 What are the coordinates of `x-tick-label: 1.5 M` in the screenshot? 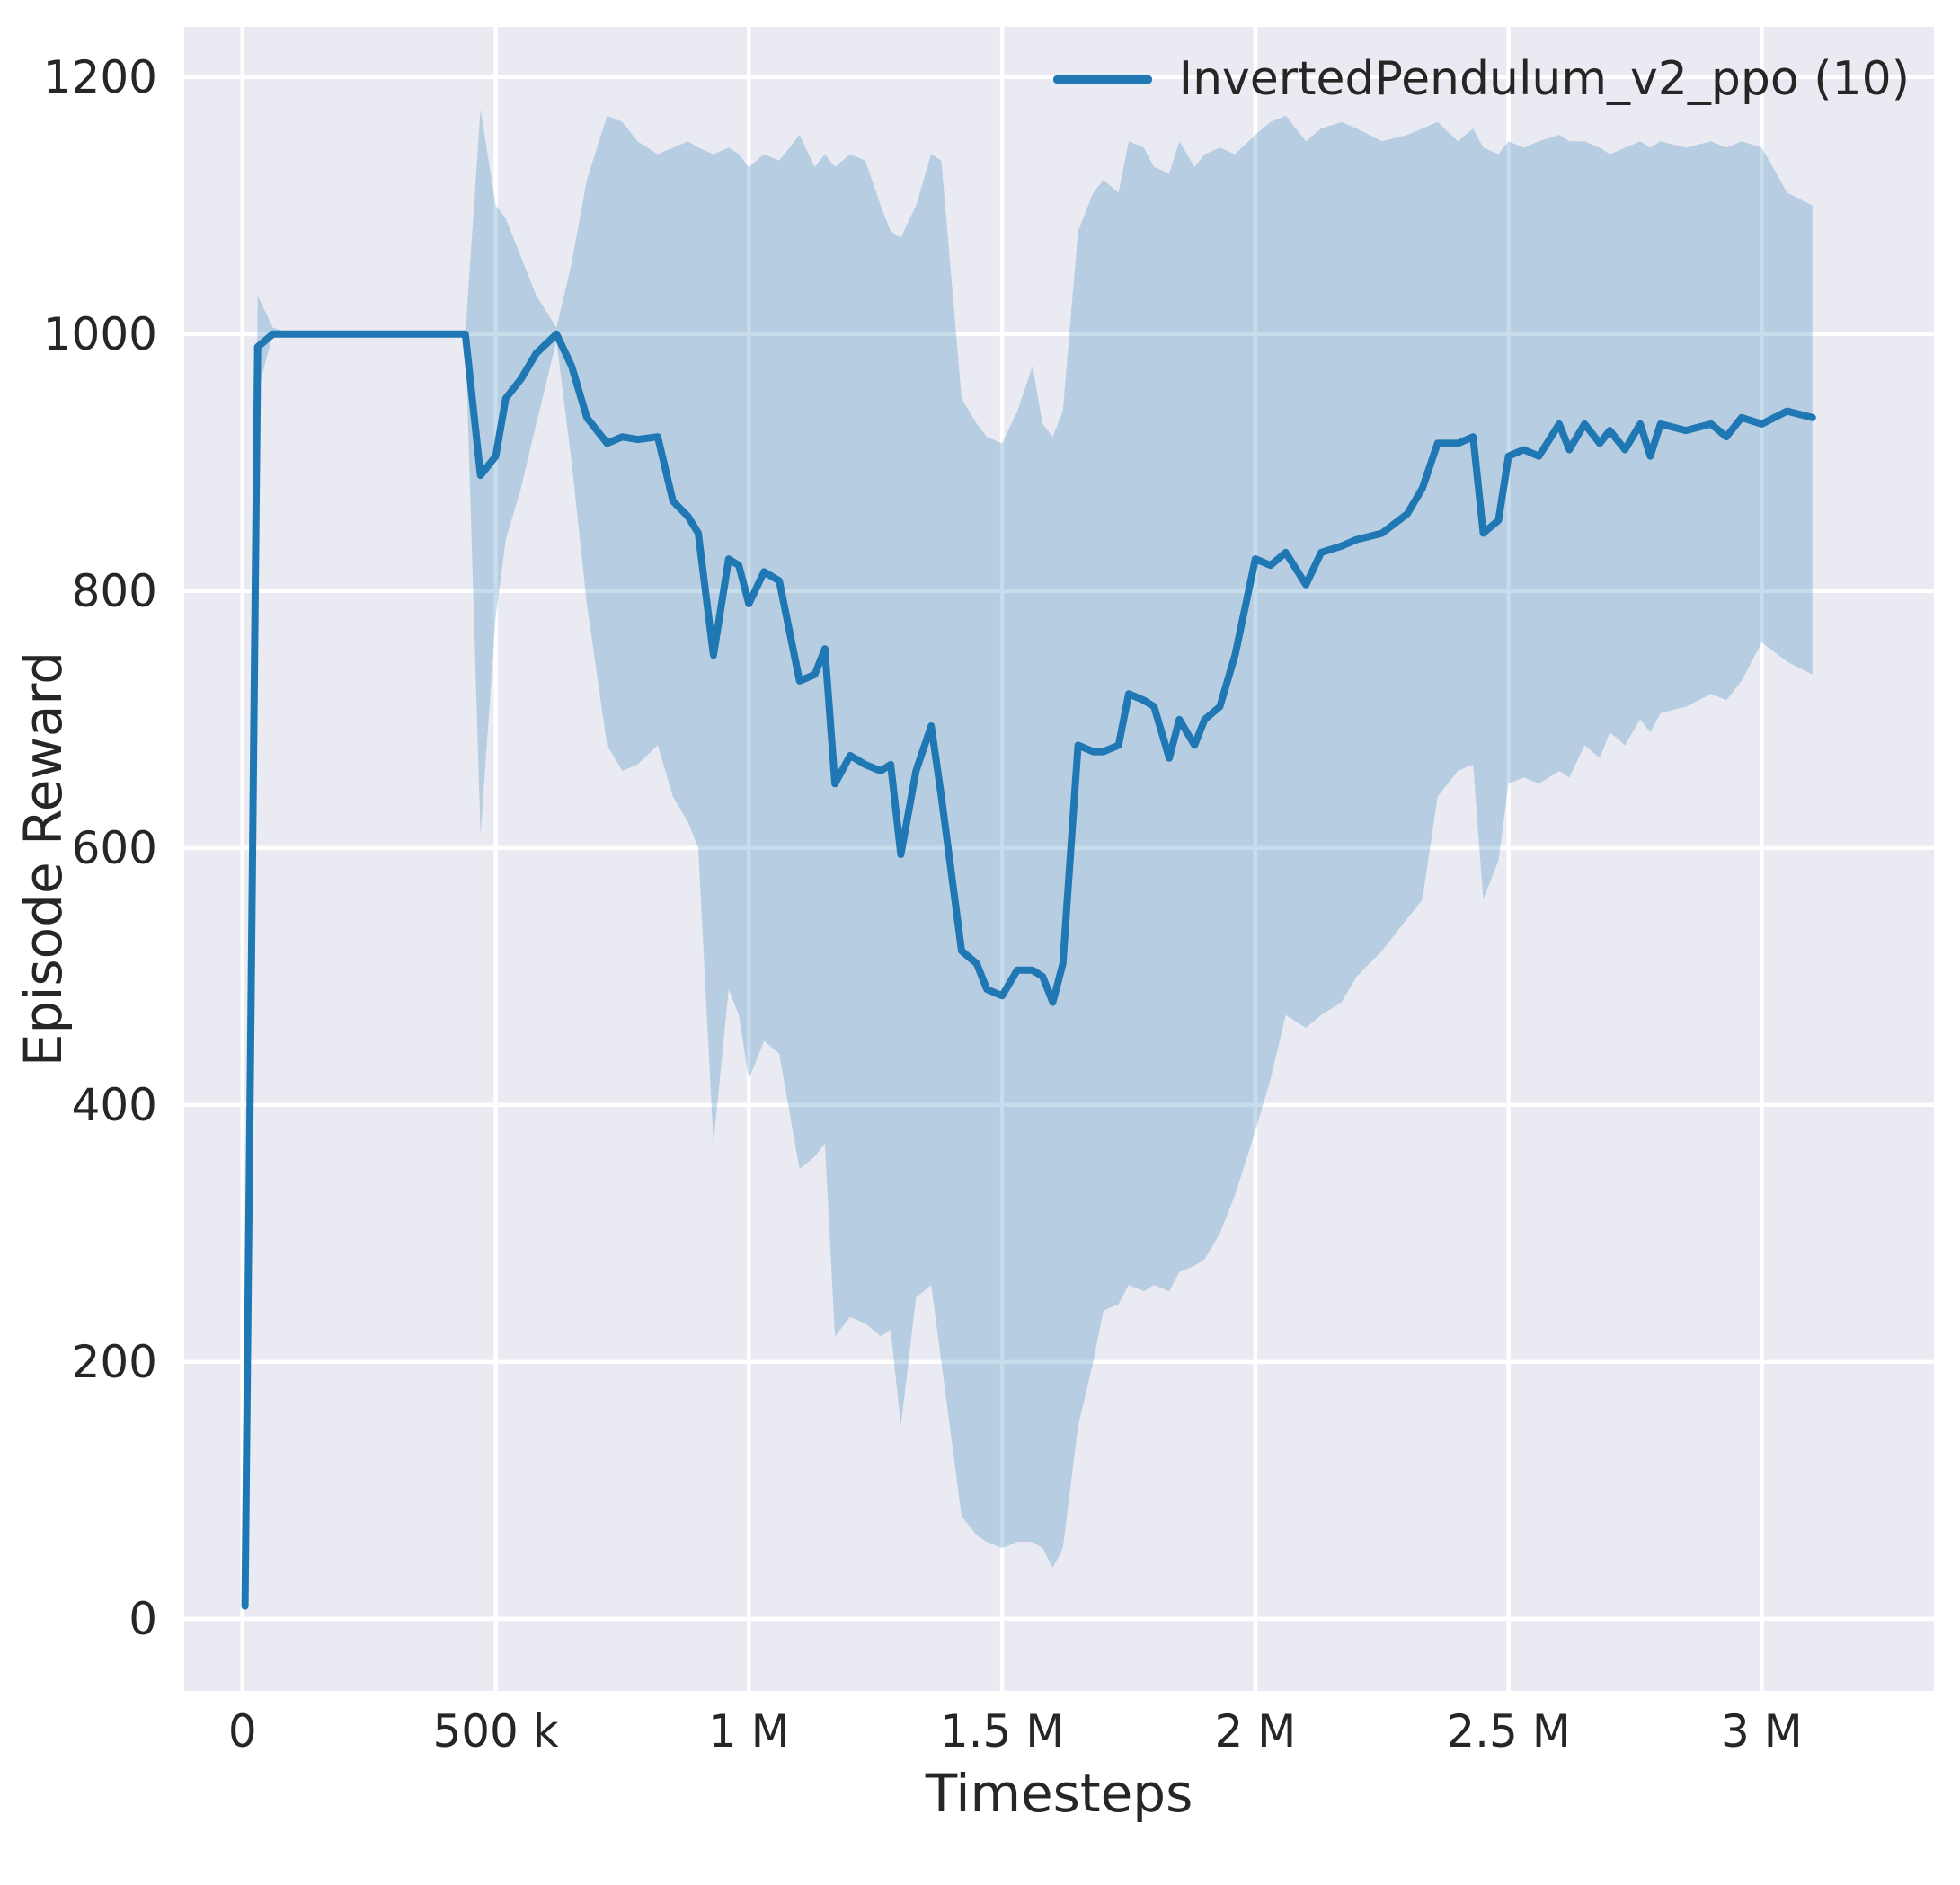 It's located at (1003, 1731).